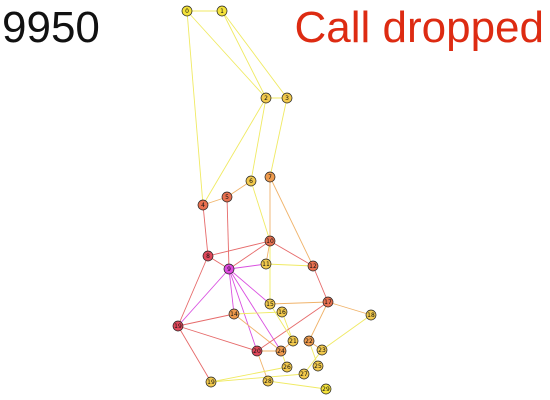 The width and height of the screenshot is (550, 400). I want to click on graph-node-19b: 19, so click(211, 382).